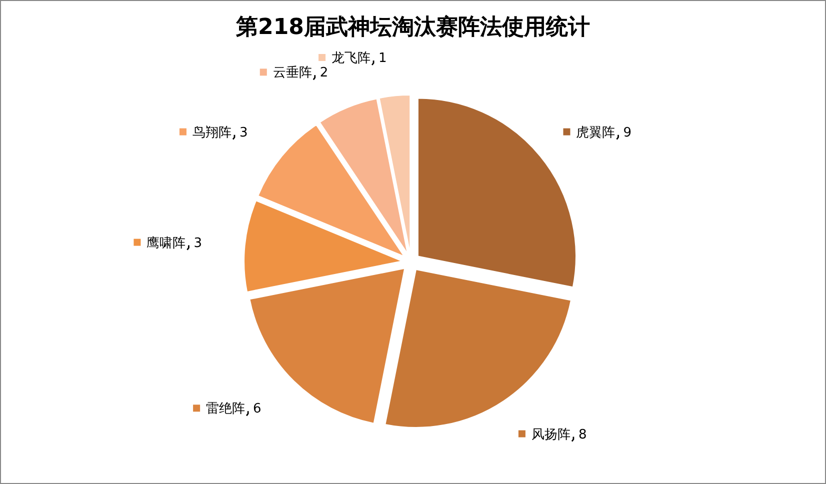 Image resolution: width=826 pixels, height=484 pixels. Describe the element at coordinates (324, 73) in the screenshot. I see `data-label: 2` at that location.